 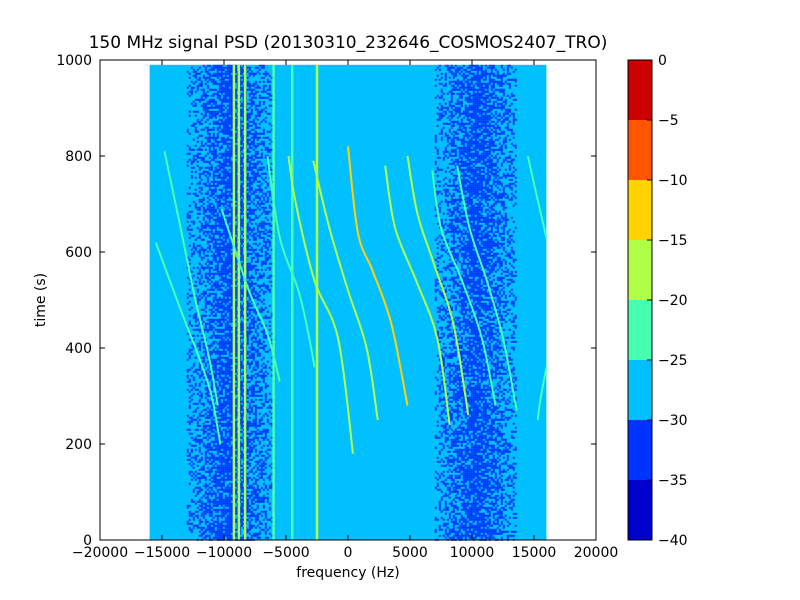 What do you see at coordinates (673, 481) in the screenshot?
I see `colorbar-tick-label: −35` at bounding box center [673, 481].